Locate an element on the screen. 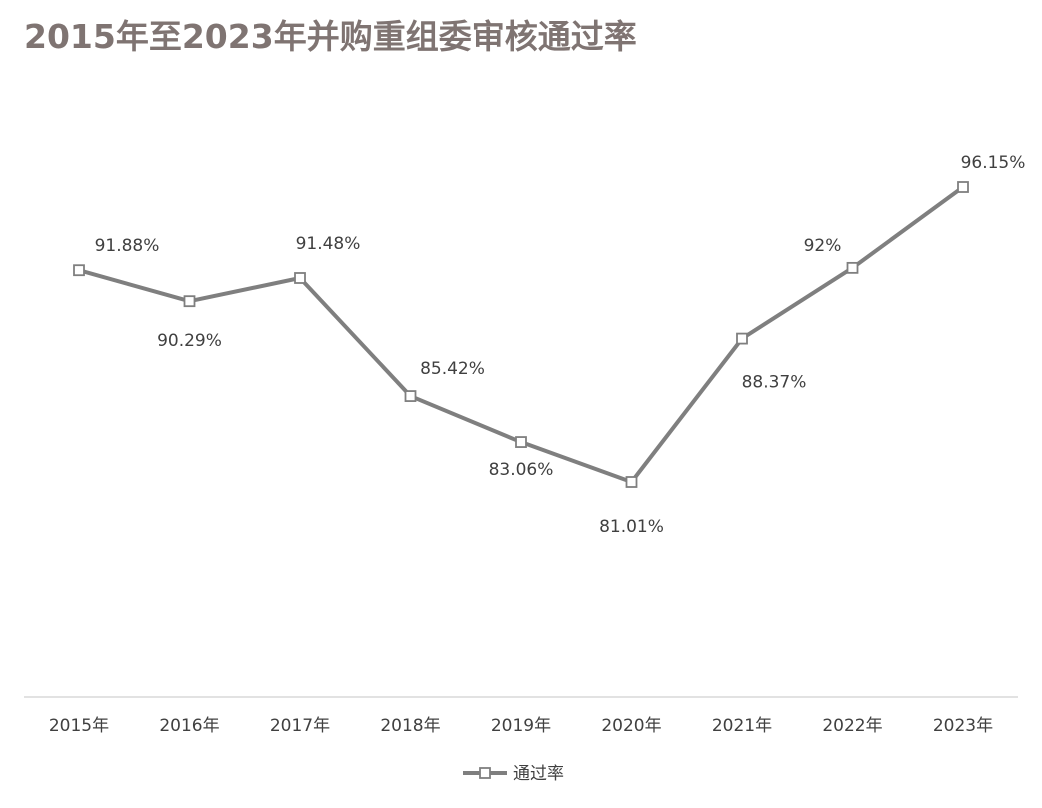  x-tick-label: 2021年 is located at coordinates (742, 726).